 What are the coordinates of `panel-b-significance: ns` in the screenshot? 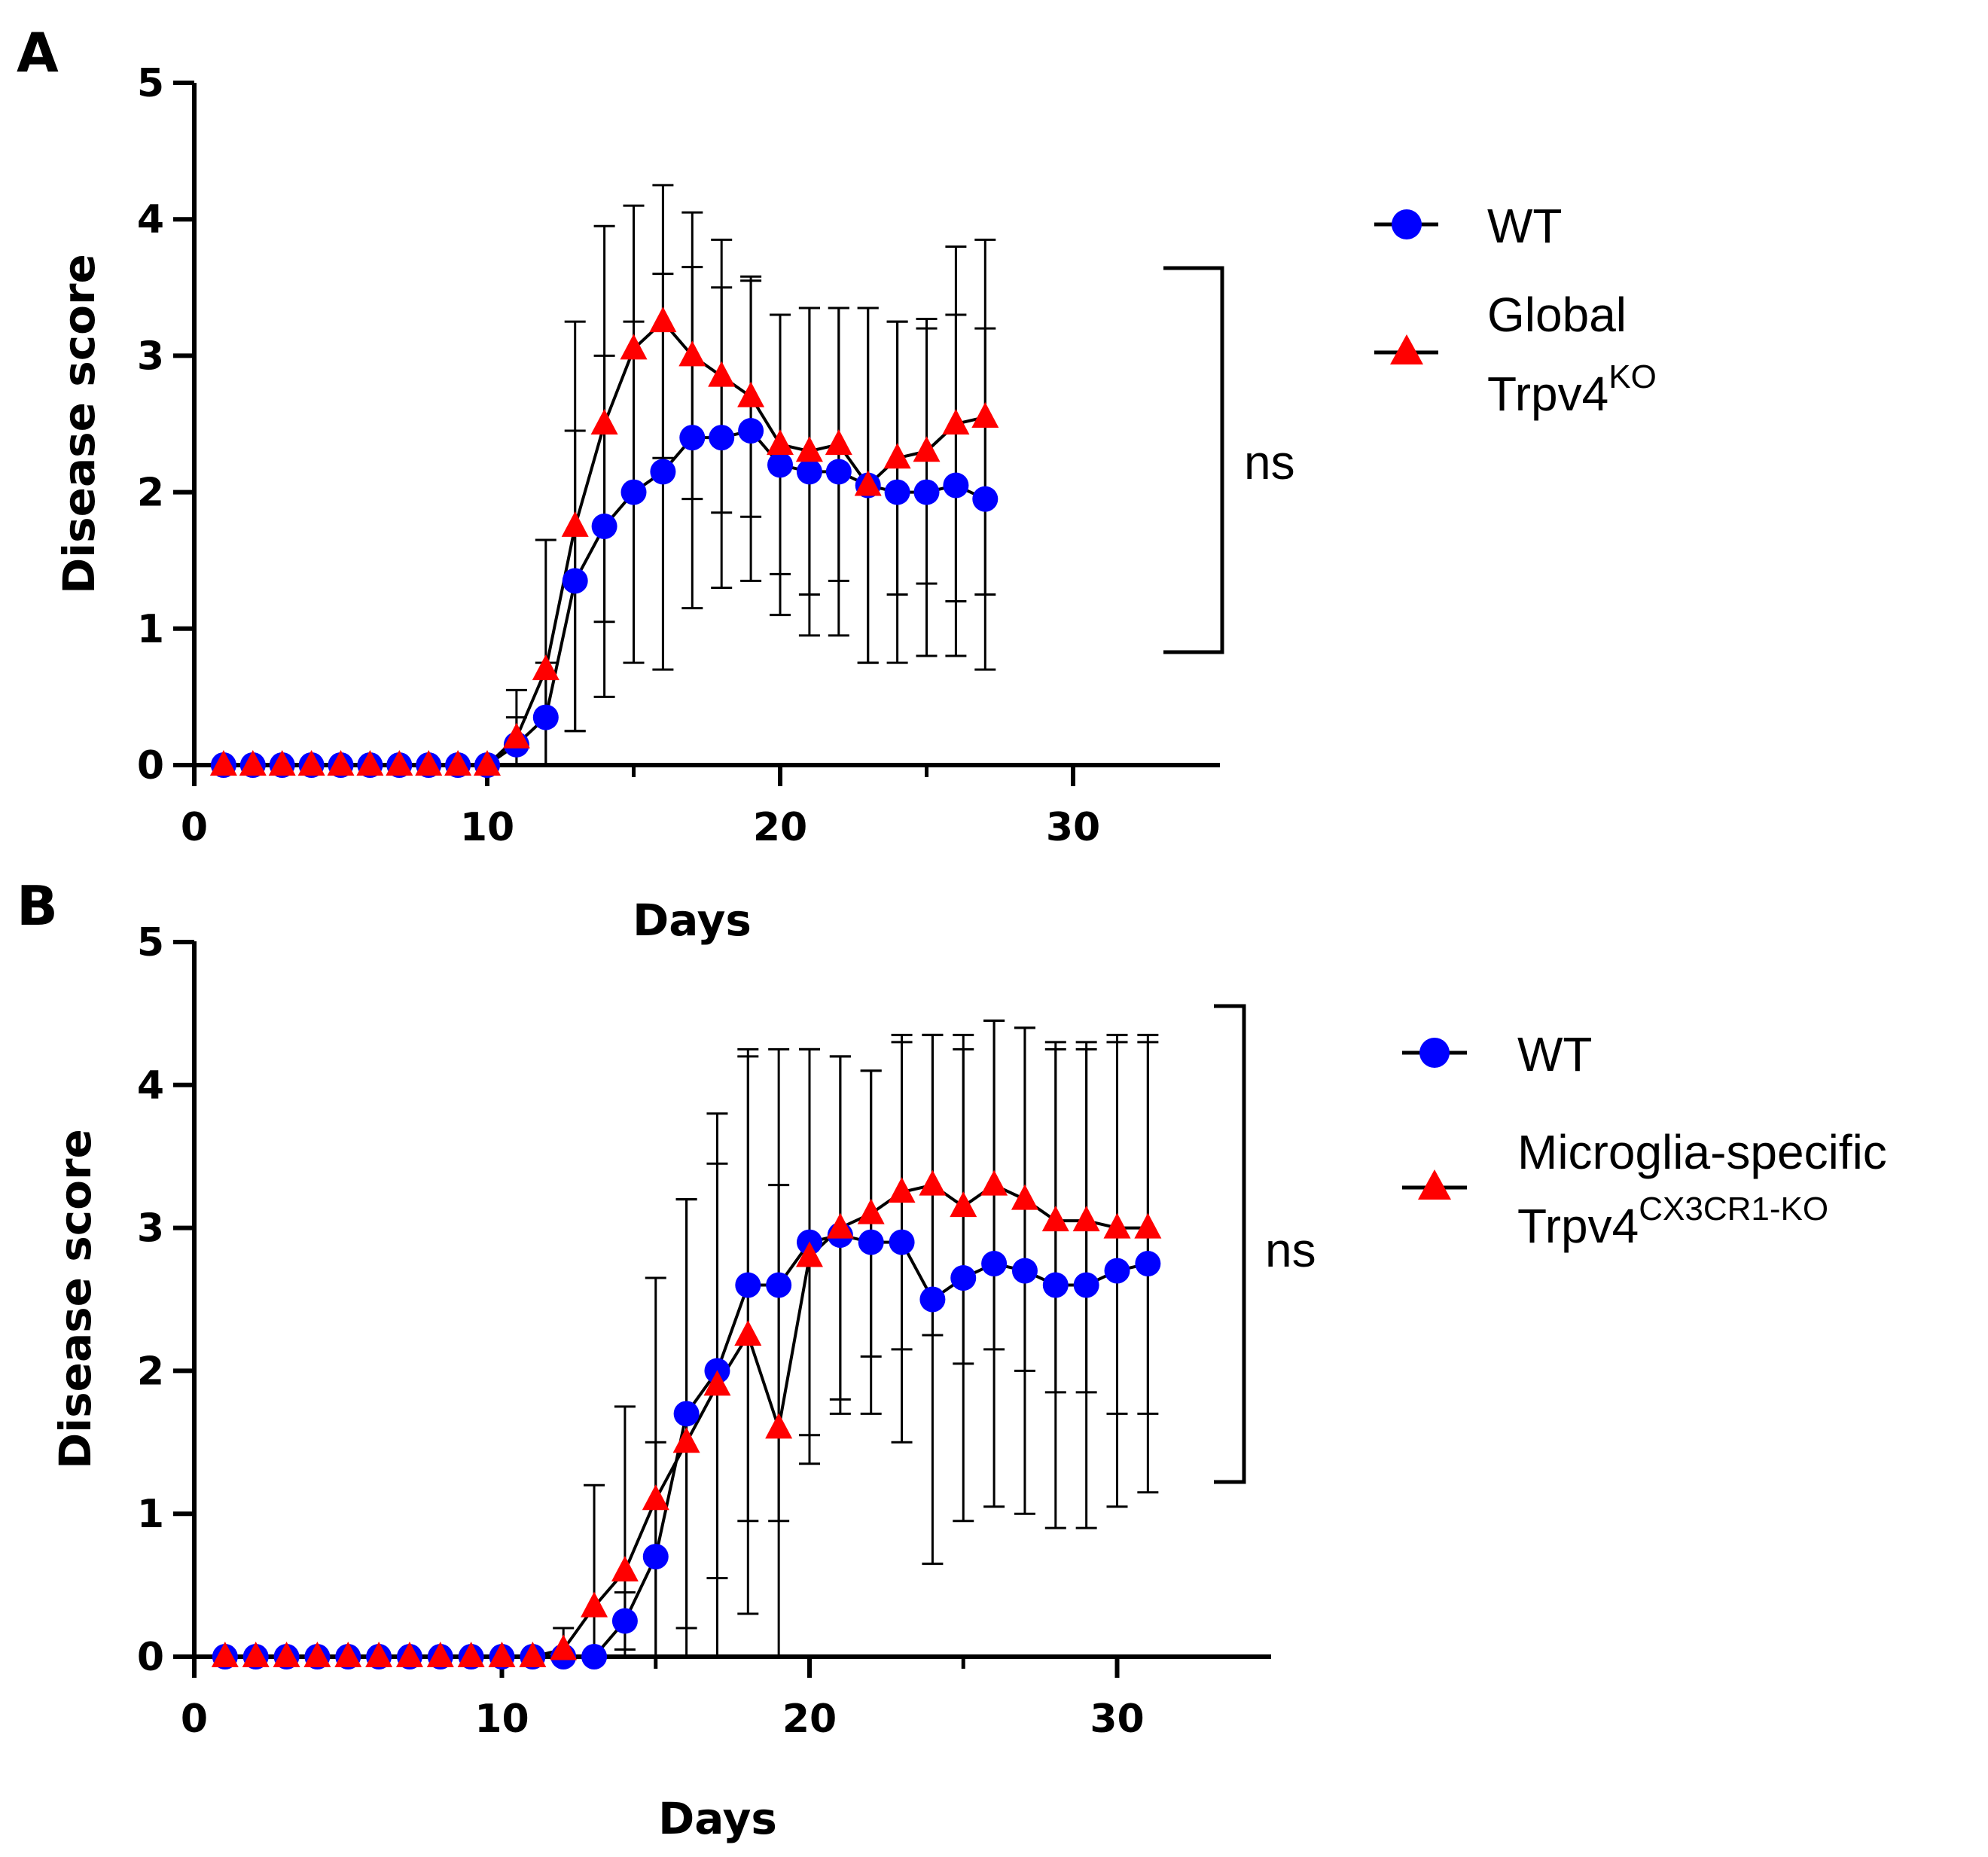 It's located at (1265, 1244).